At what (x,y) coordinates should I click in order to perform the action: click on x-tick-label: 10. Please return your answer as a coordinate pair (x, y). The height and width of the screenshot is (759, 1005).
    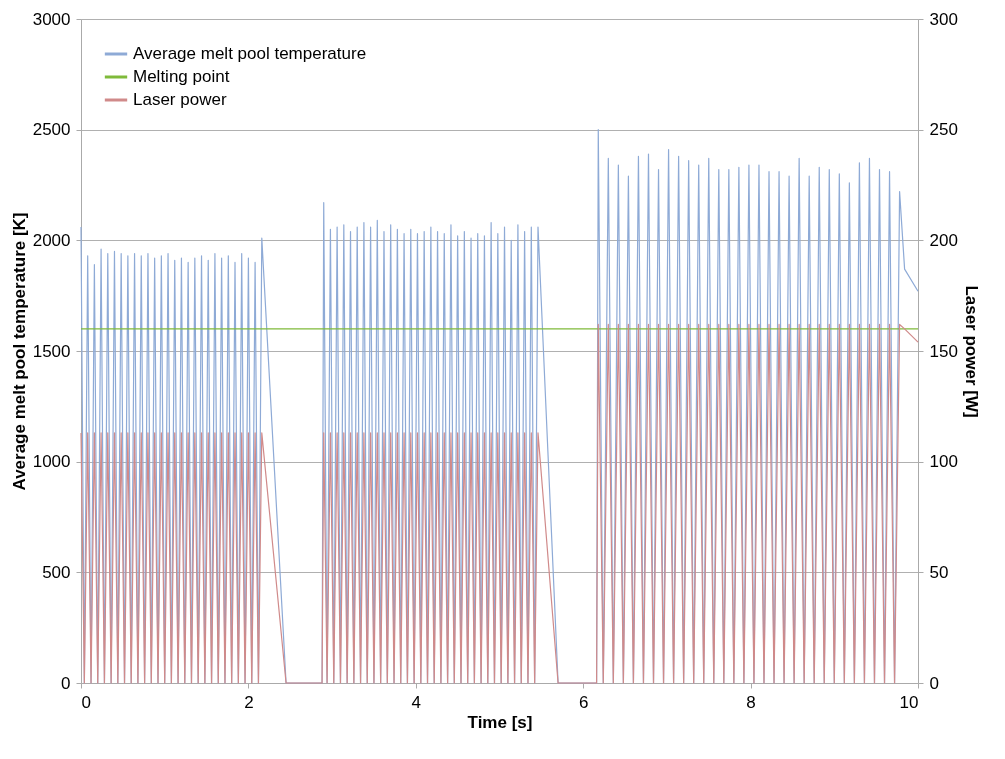
    Looking at the image, I should click on (909, 702).